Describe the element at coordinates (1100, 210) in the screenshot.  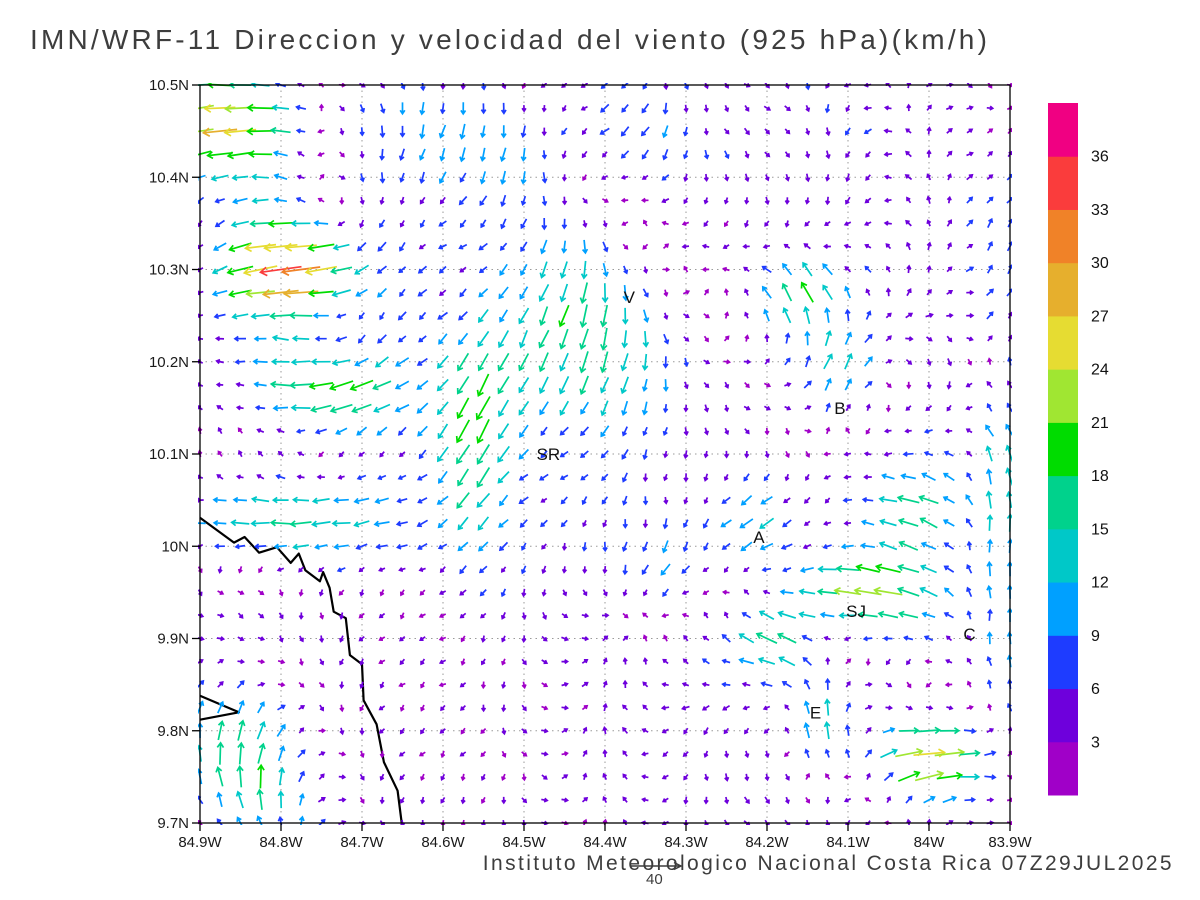
I see `colorbar-tick-label: 33` at that location.